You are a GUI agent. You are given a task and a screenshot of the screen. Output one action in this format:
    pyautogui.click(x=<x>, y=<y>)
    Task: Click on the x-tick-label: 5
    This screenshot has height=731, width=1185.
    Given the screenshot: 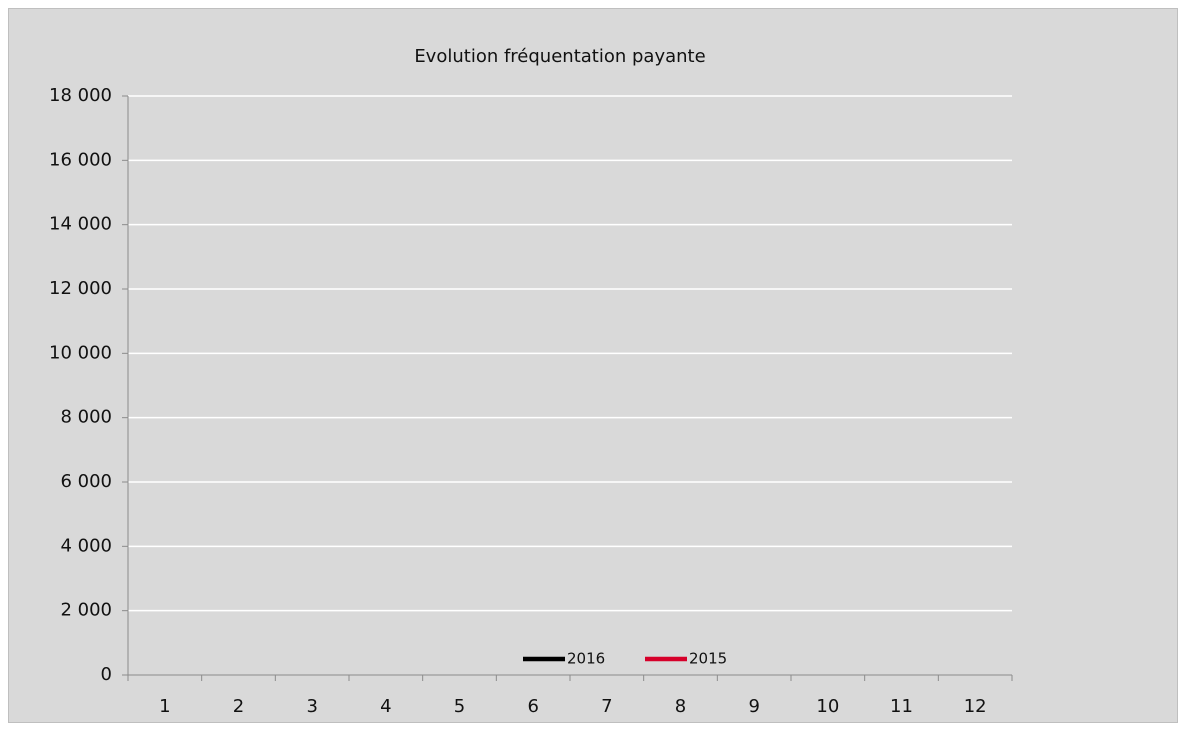 What is the action you would take?
    pyautogui.click(x=459, y=706)
    